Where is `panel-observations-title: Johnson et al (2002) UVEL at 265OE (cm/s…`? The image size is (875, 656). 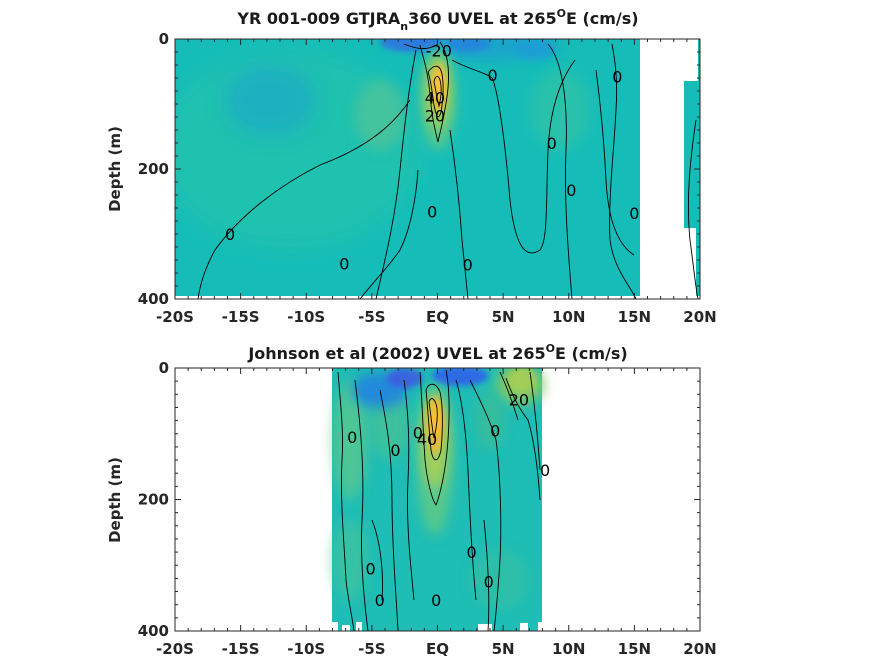
panel-observations-title: Johnson et al (2002) UVEL at 265OE (cm/s… is located at coordinates (437, 352).